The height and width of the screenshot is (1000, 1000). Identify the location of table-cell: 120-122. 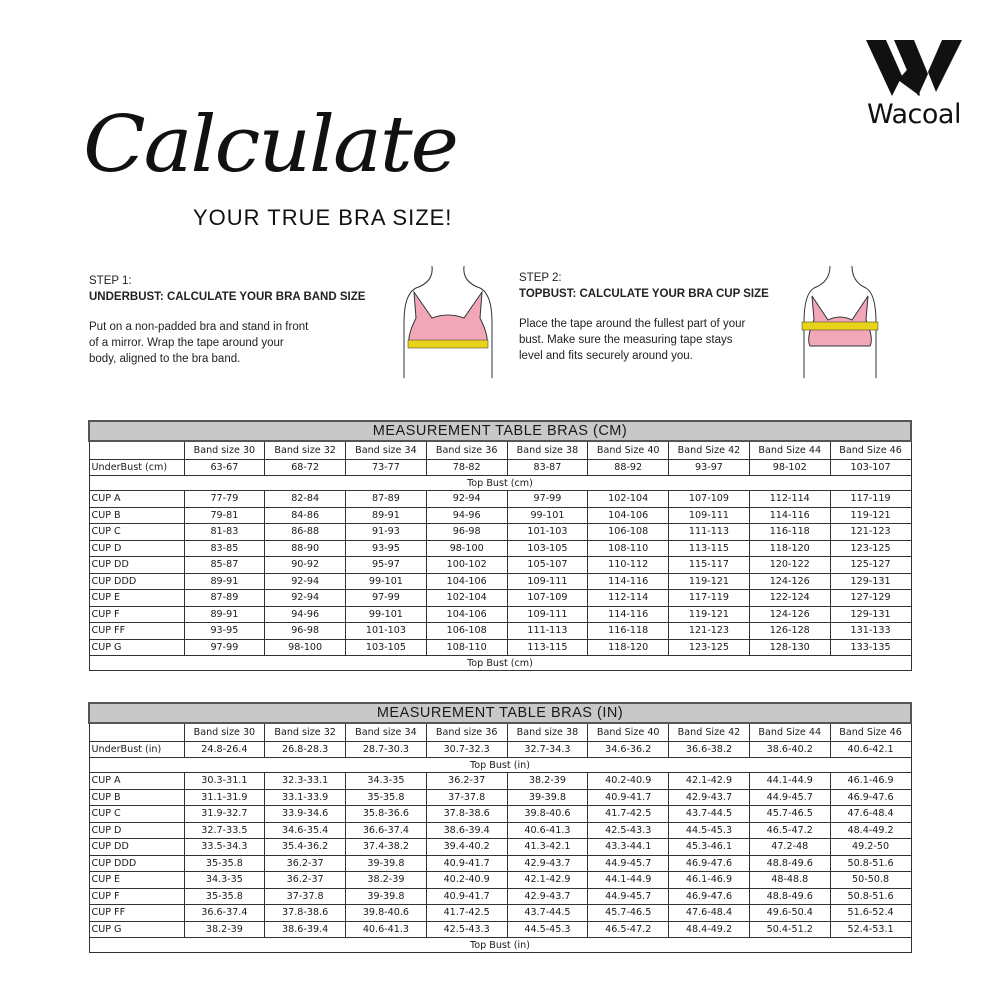
(789, 565).